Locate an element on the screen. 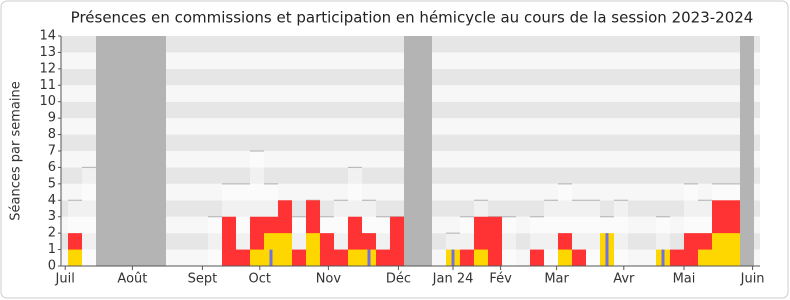 This screenshot has height=300, width=790. y-tick-label: 3 is located at coordinates (52, 216).